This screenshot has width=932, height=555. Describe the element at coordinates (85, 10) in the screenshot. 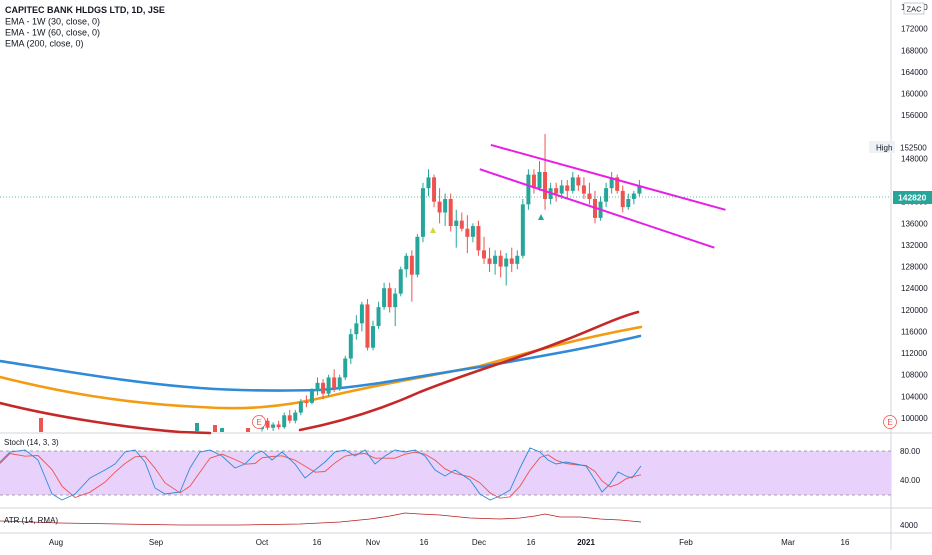

I see `legend-title: CAPITEC BANK HLDGS LTD, 1D, JSE` at that location.